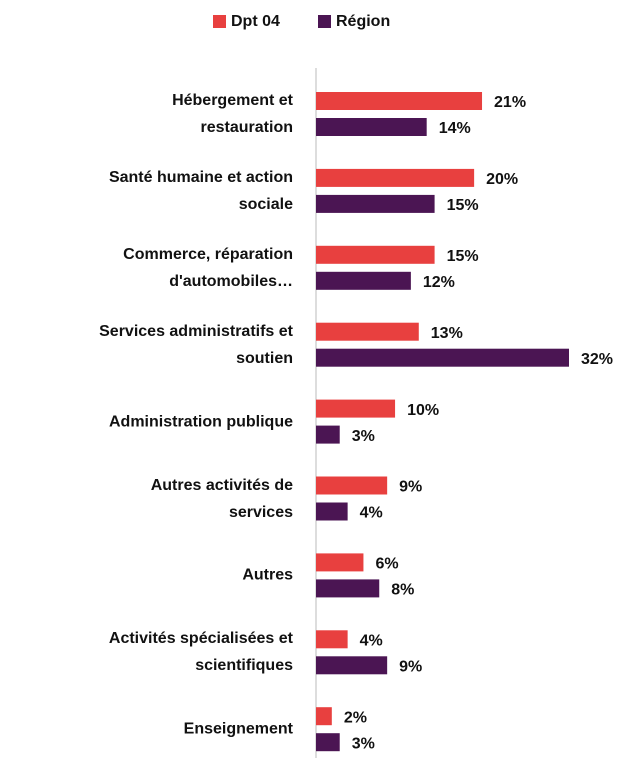 The width and height of the screenshot is (631, 758). Describe the element at coordinates (196, 344) in the screenshot. I see `category-label: Services administratifs et soutien` at that location.